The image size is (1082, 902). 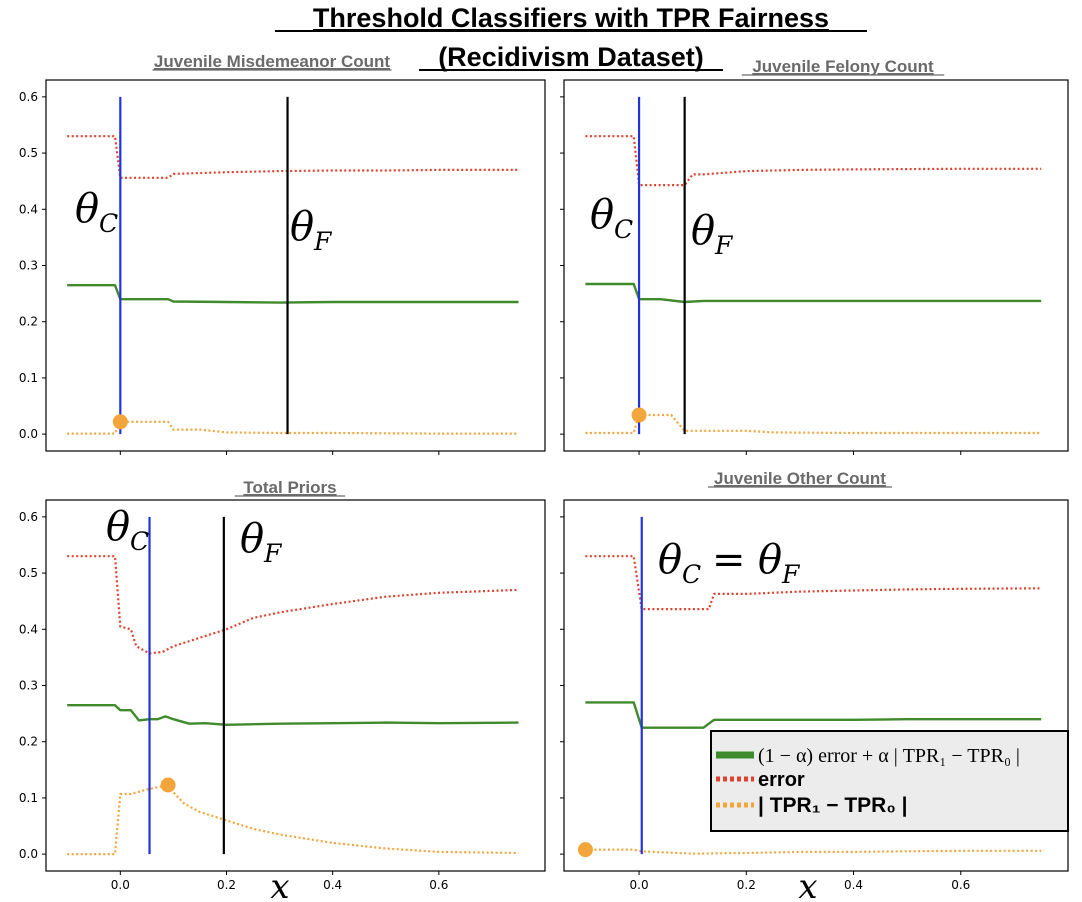 I want to click on figure-title-line2: (Recidivism Dataset), so click(x=571, y=57).